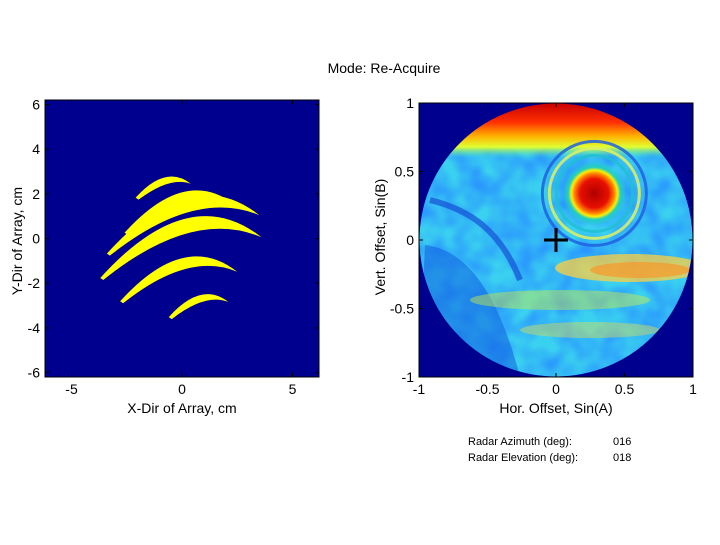 The height and width of the screenshot is (545, 720). What do you see at coordinates (693, 389) in the screenshot?
I see `offset-x-tick-label: 1` at bounding box center [693, 389].